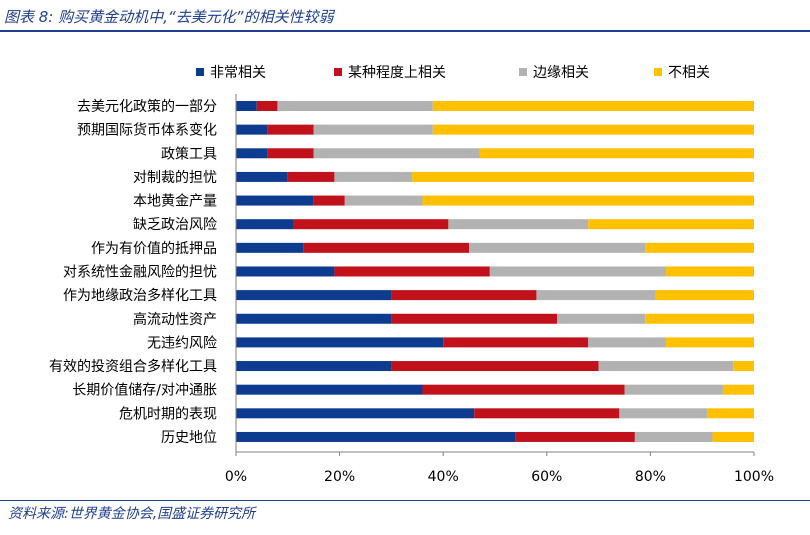 The width and height of the screenshot is (810, 535). I want to click on x-tick-label: 40%, so click(443, 477).